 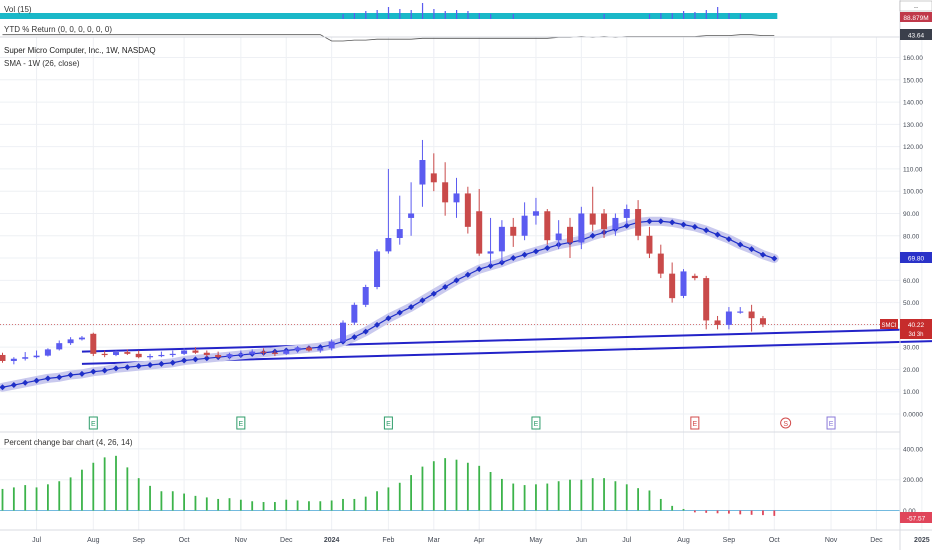 What do you see at coordinates (93, 540) in the screenshot?
I see `time-tick-label: Aug` at bounding box center [93, 540].